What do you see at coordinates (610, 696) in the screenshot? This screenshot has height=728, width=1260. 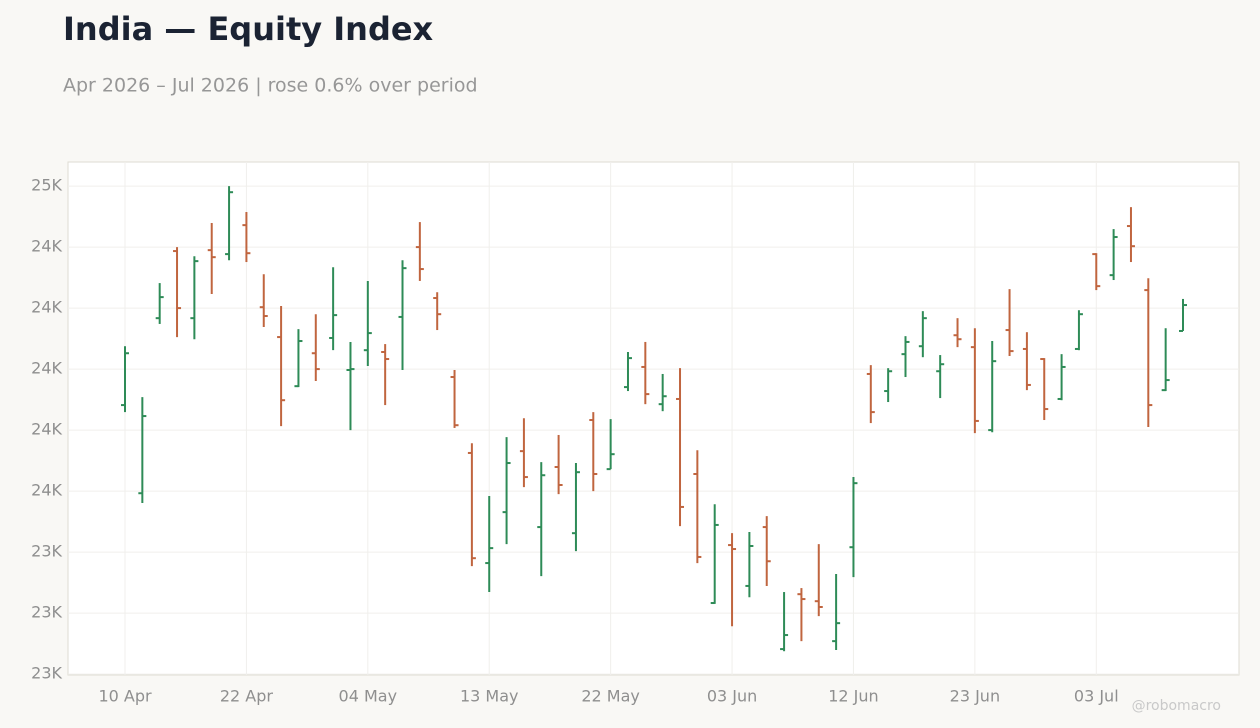 I see `x-tick-label: 22 May` at bounding box center [610, 696].